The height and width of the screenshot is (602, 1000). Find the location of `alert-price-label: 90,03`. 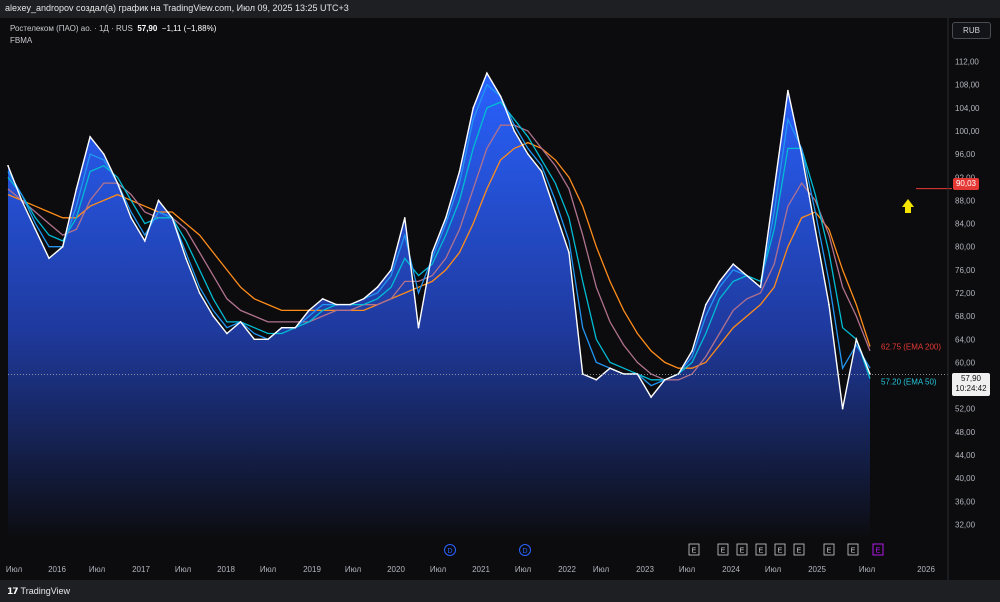

alert-price-label: 90,03 is located at coordinates (966, 184).